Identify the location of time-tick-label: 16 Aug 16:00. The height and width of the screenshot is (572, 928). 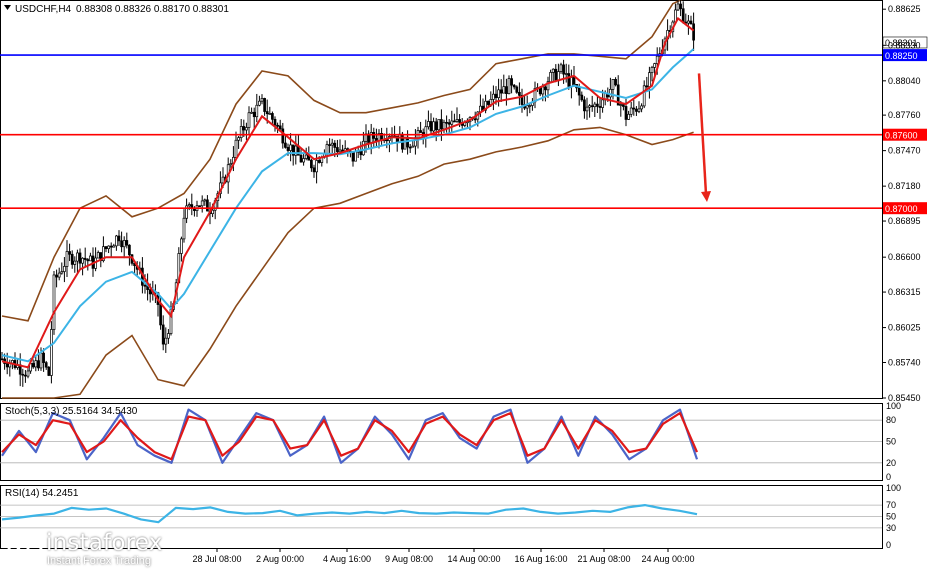
(540, 559).